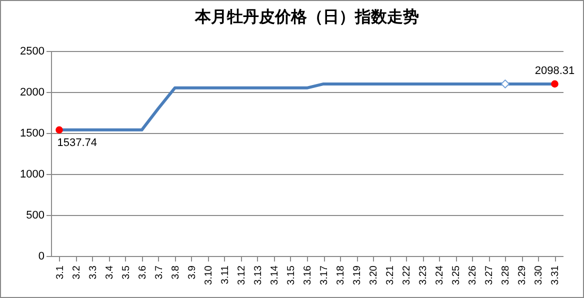 This screenshot has height=298, width=584. What do you see at coordinates (60, 272) in the screenshot?
I see `x-tick-label: 3.1` at bounding box center [60, 272].